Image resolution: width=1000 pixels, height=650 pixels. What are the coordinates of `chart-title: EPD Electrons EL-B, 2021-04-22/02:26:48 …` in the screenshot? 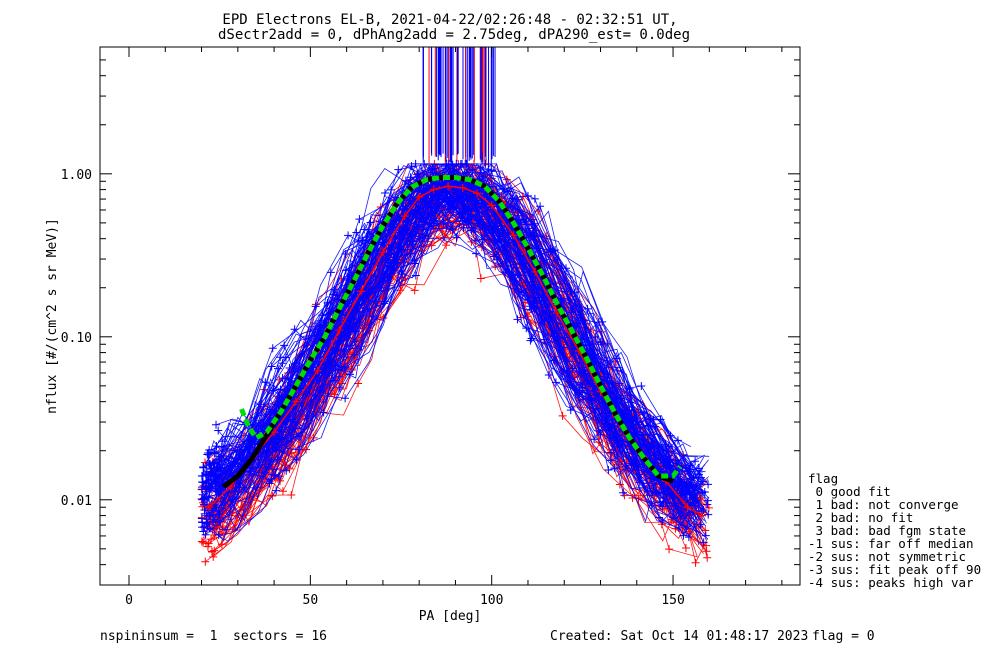 It's located at (449, 20).